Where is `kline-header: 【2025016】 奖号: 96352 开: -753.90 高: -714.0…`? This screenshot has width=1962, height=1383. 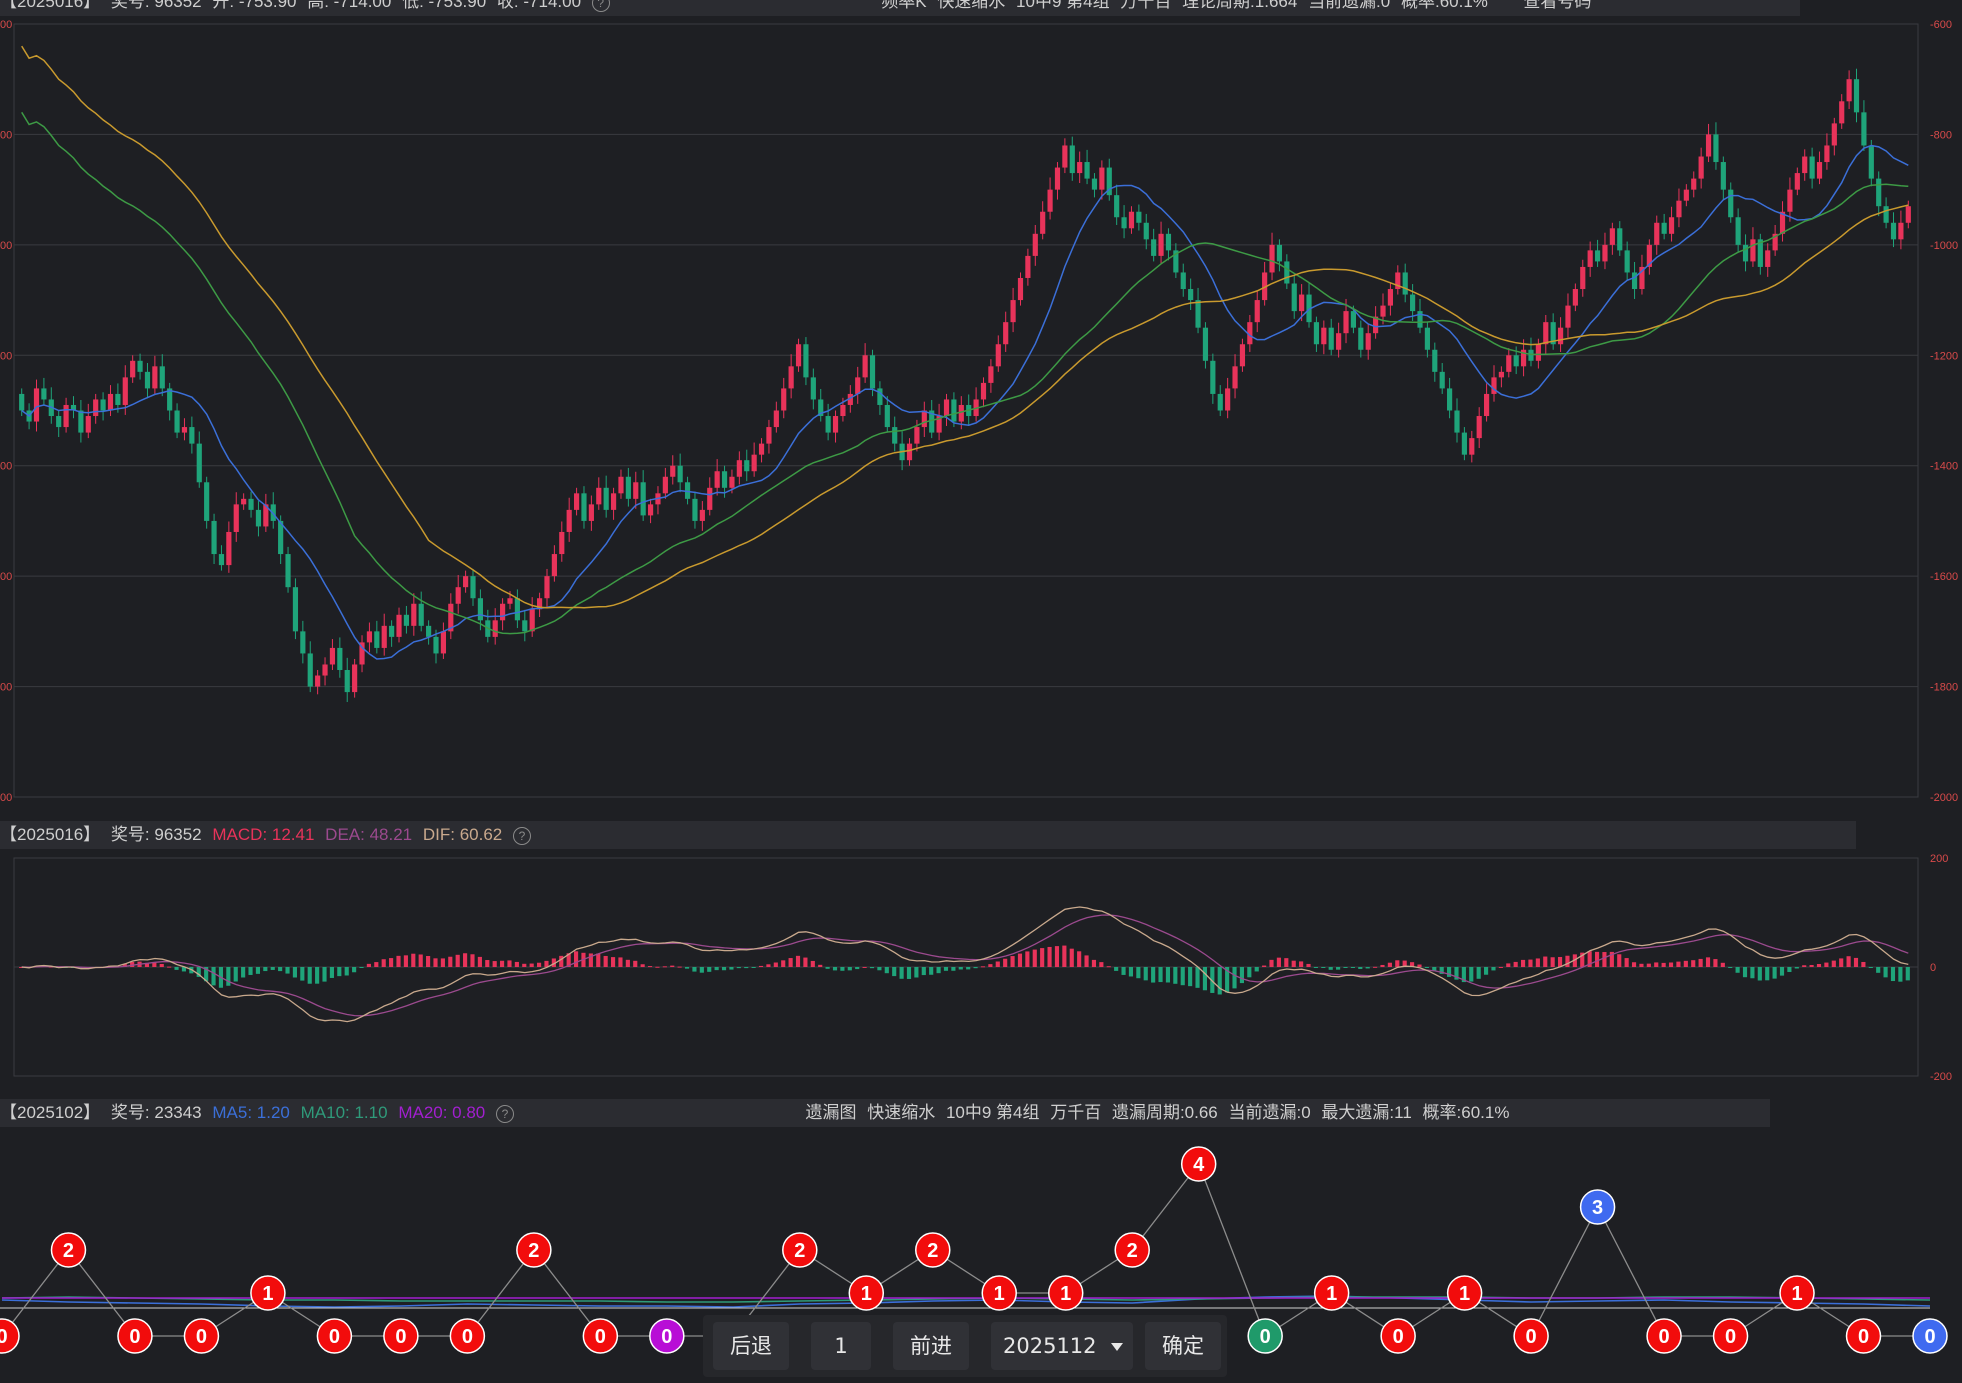
kline-header: 【2025016】 奖号: 96352 开: -753.90 高: -714.0… is located at coordinates (900, 8).